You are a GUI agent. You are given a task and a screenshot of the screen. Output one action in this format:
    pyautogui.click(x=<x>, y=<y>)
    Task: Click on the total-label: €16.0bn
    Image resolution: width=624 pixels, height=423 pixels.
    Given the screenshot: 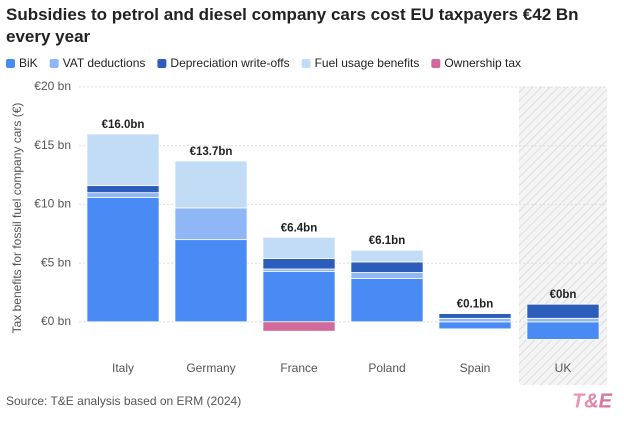 What is the action you would take?
    pyautogui.click(x=123, y=125)
    